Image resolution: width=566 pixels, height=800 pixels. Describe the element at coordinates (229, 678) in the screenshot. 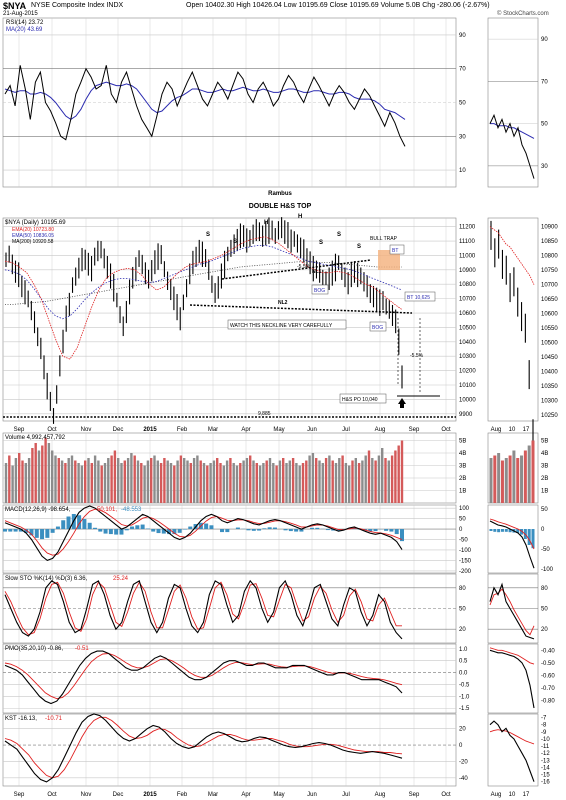

I see `pmo-frame` at that location.